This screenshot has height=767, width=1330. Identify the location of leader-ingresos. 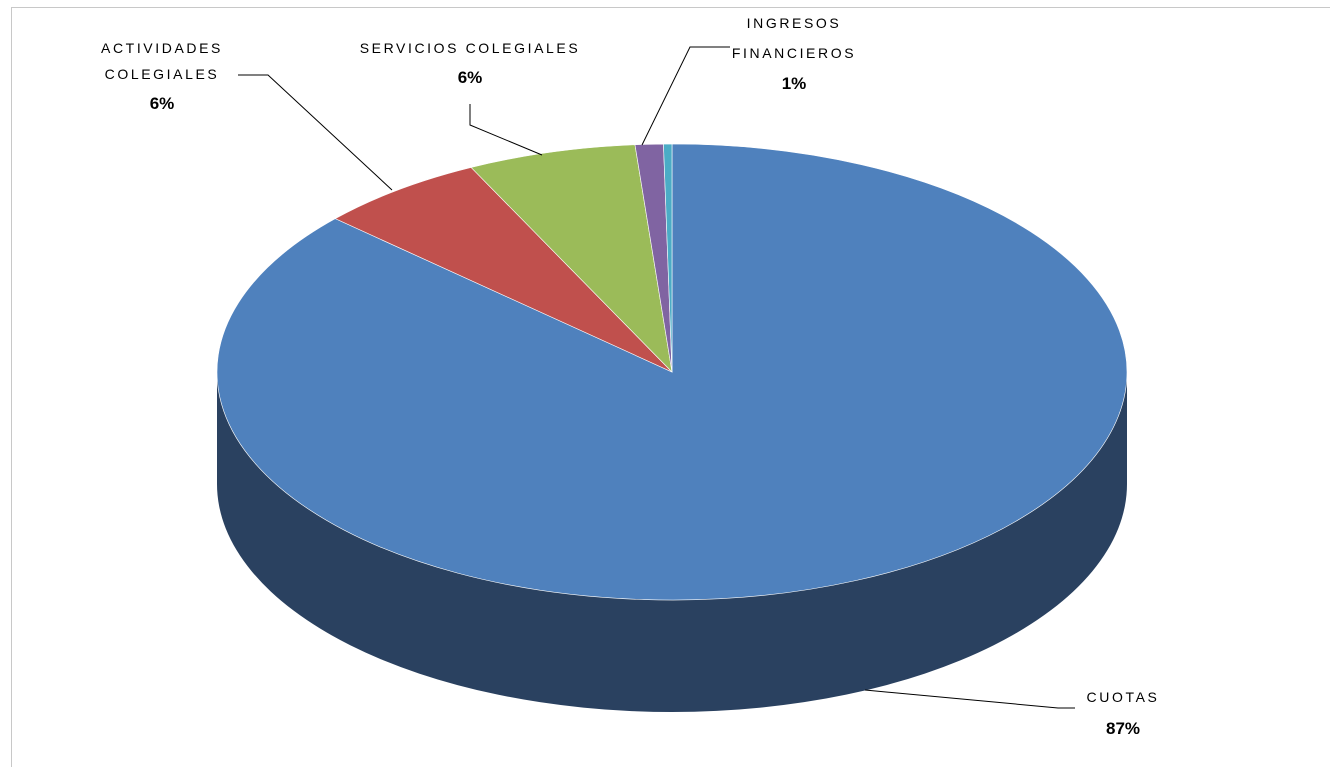
(685, 96).